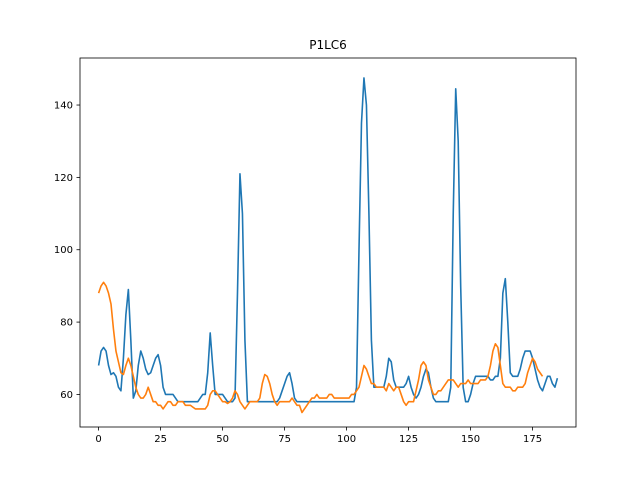  Describe the element at coordinates (328, 45) in the screenshot. I see `chart-title: P1LC6` at that location.